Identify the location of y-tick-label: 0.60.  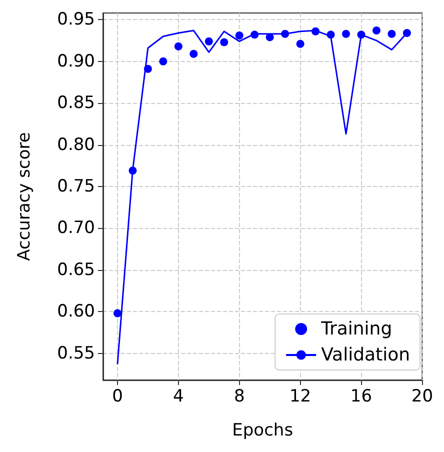
(76, 312).